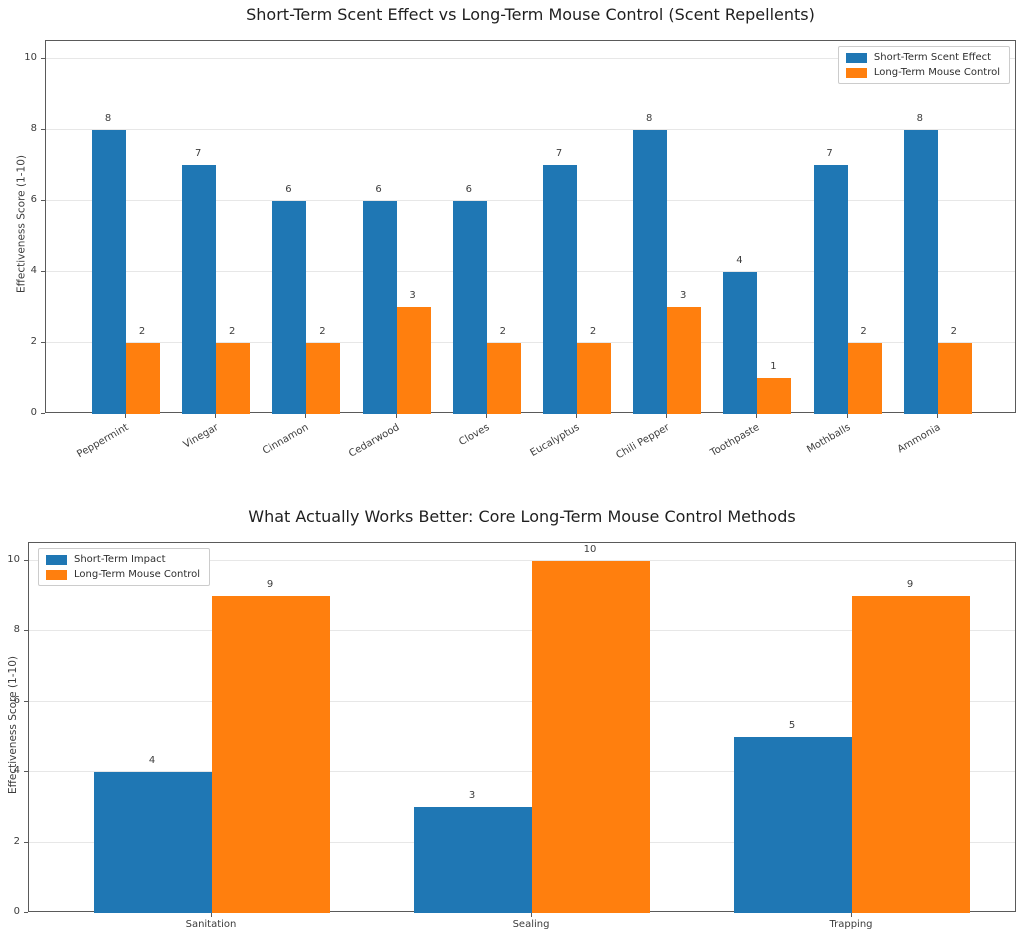 This screenshot has width=1024, height=939. Describe the element at coordinates (911, 754) in the screenshot. I see `bar-long-term-mouse-control-trapping` at that location.